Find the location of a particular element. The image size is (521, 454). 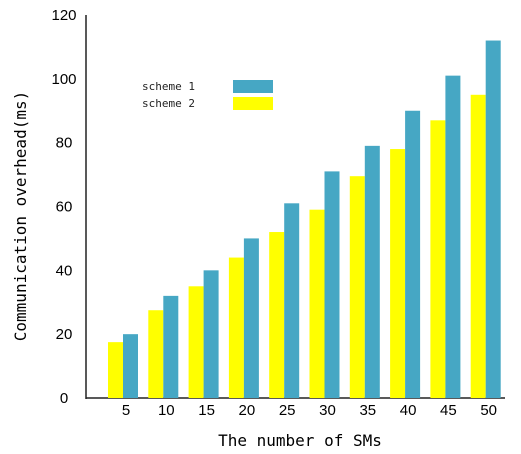

x-tick-label: 15 is located at coordinates (206, 410).